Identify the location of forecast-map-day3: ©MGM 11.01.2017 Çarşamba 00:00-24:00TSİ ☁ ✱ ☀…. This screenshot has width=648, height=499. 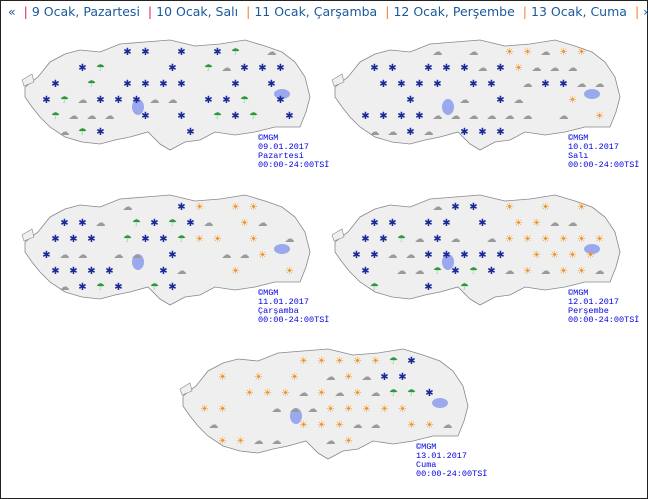
(174, 257).